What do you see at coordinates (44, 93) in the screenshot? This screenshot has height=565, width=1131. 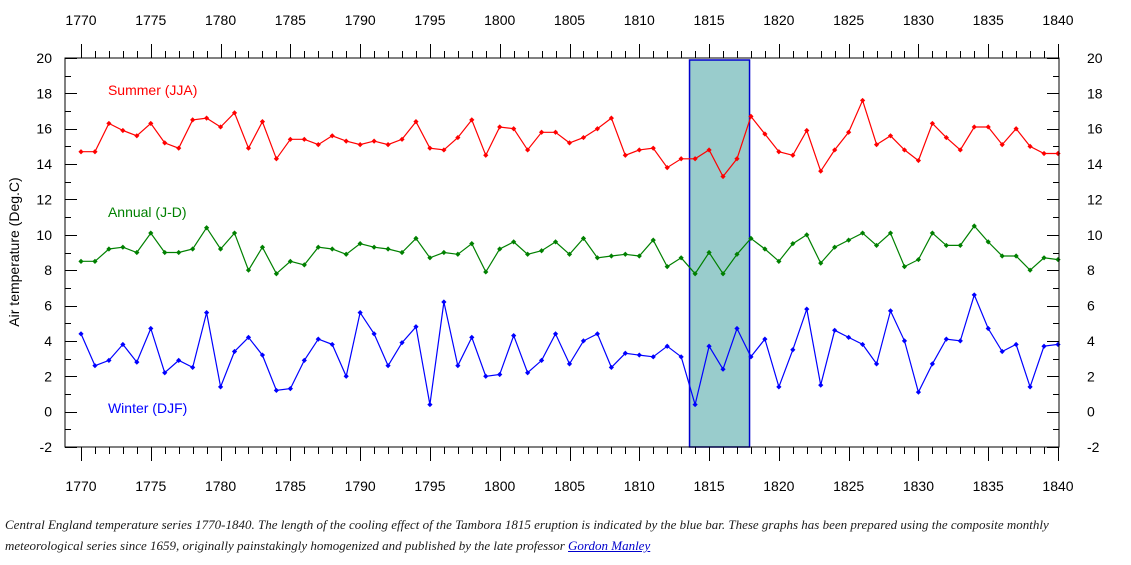 I see `y-tick-label-left: 18` at bounding box center [44, 93].